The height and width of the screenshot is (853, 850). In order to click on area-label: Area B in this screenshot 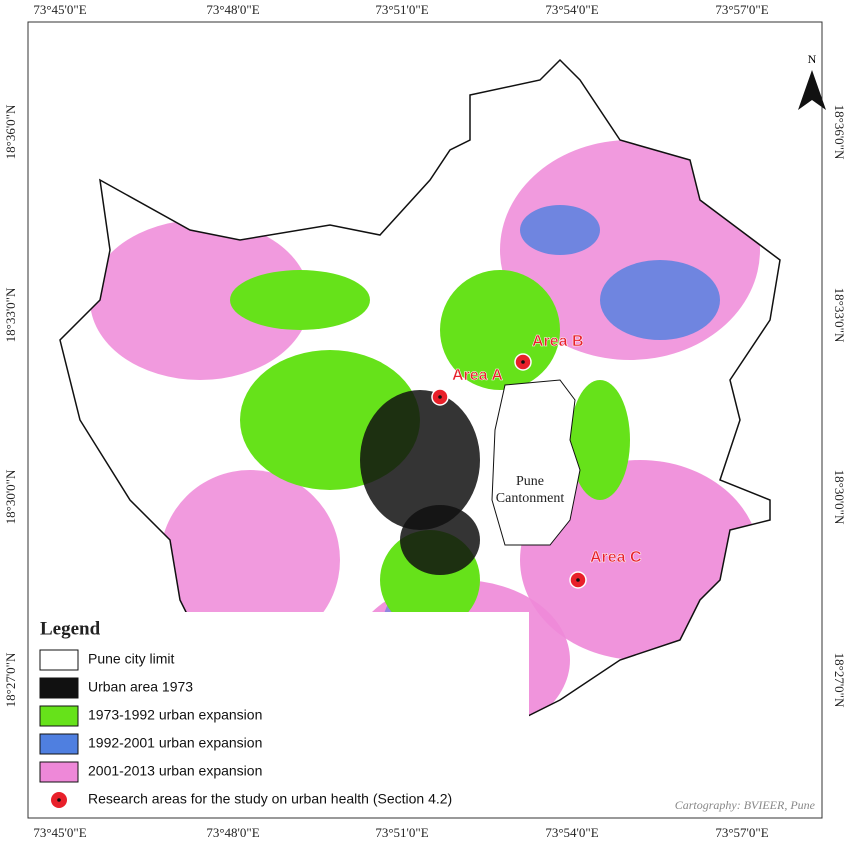, I will do `click(558, 341)`.